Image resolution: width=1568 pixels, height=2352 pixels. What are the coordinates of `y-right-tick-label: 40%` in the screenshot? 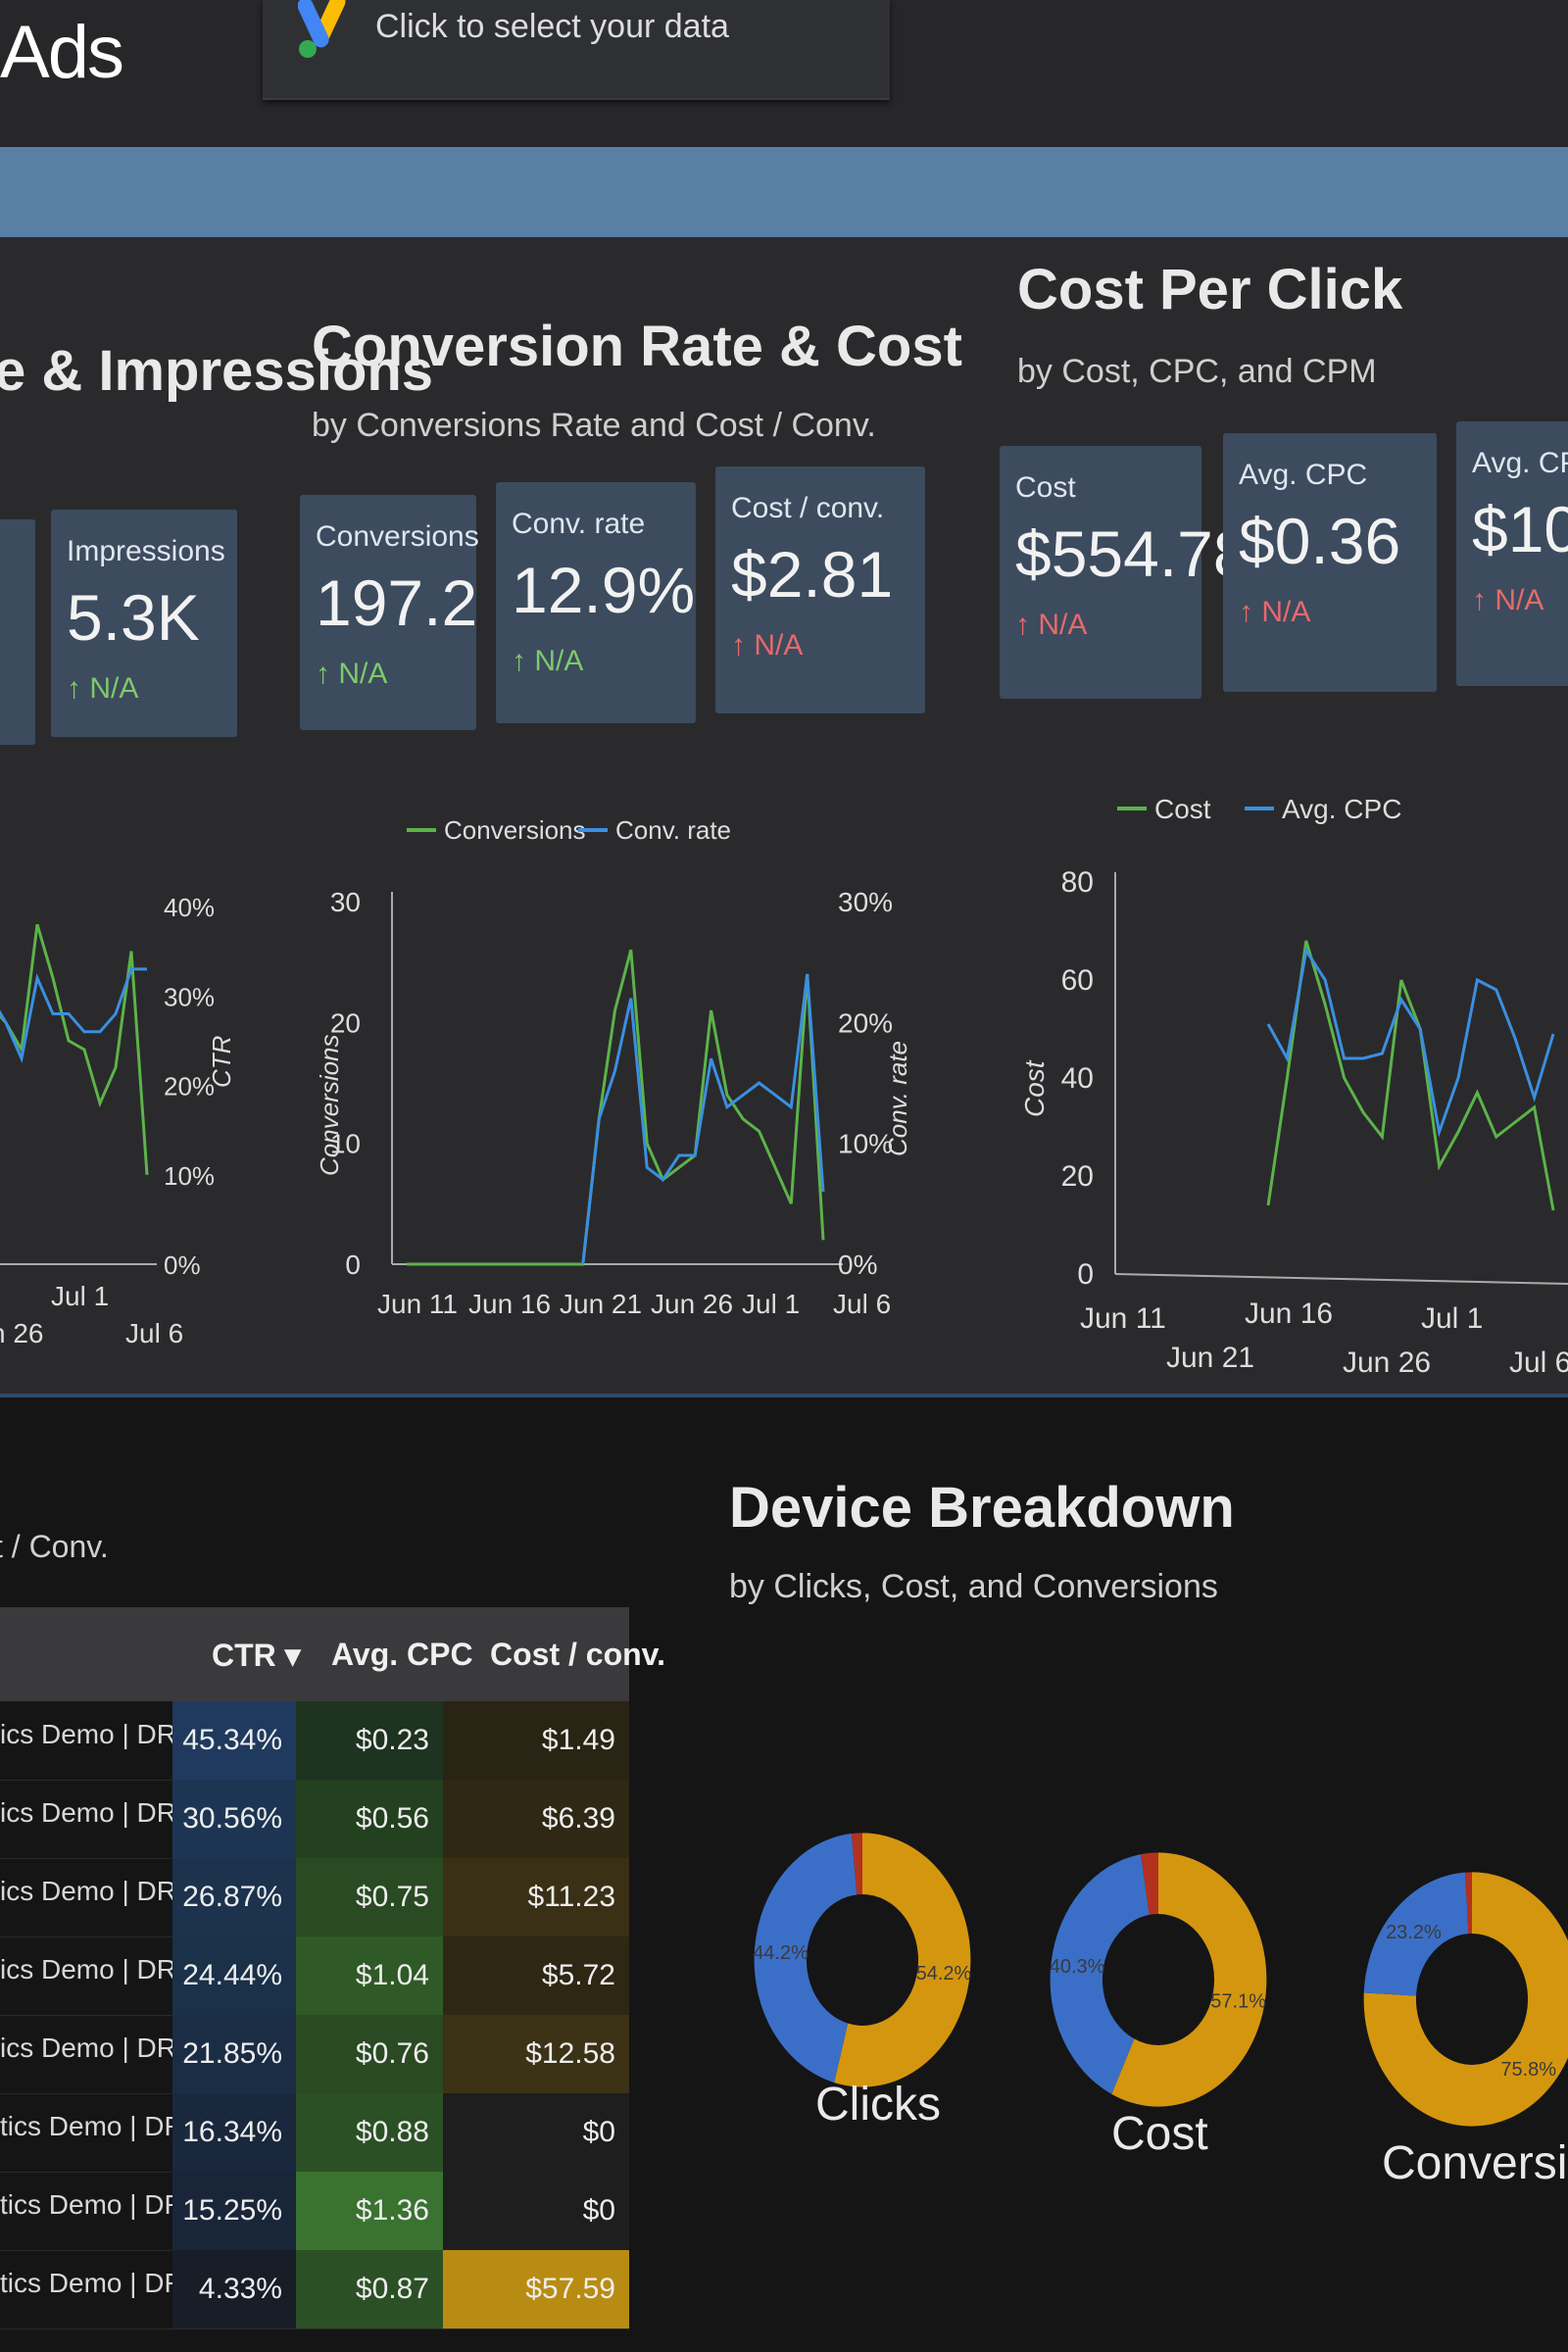 It's located at (189, 907).